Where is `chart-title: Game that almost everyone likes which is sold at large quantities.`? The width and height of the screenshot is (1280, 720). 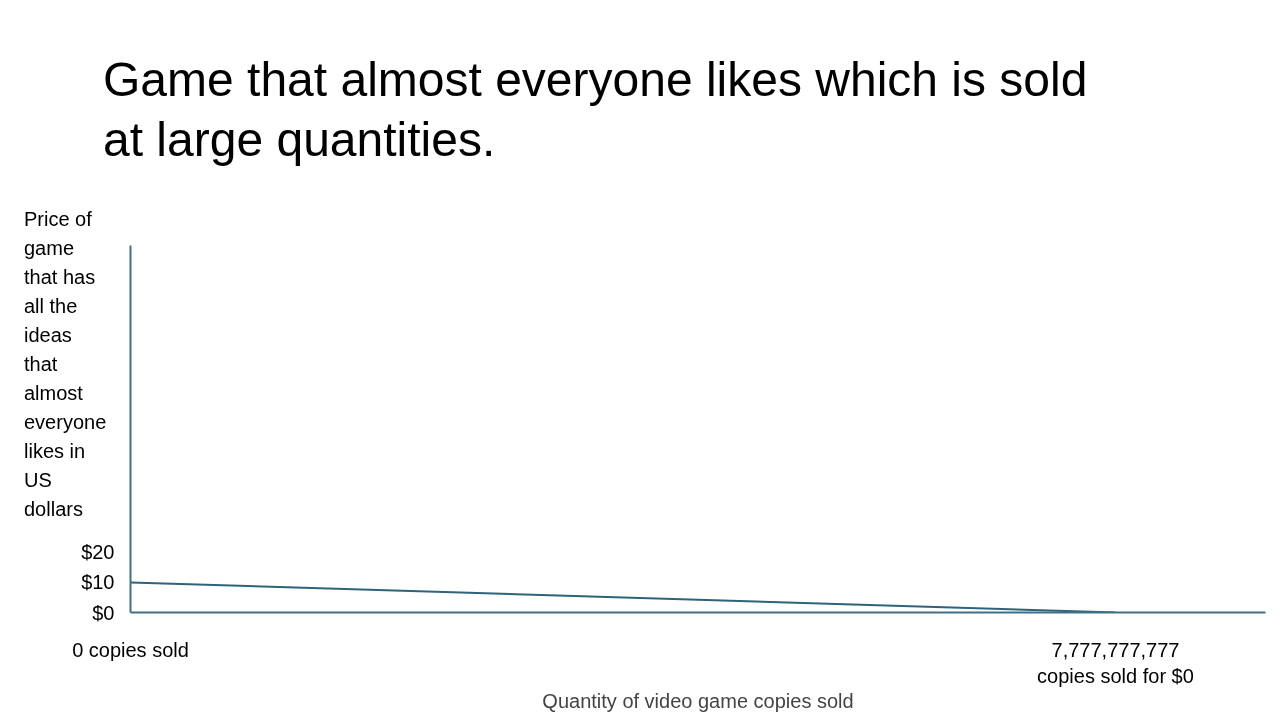 chart-title: Game that almost everyone likes which is sold at large quantities. is located at coordinates (596, 110).